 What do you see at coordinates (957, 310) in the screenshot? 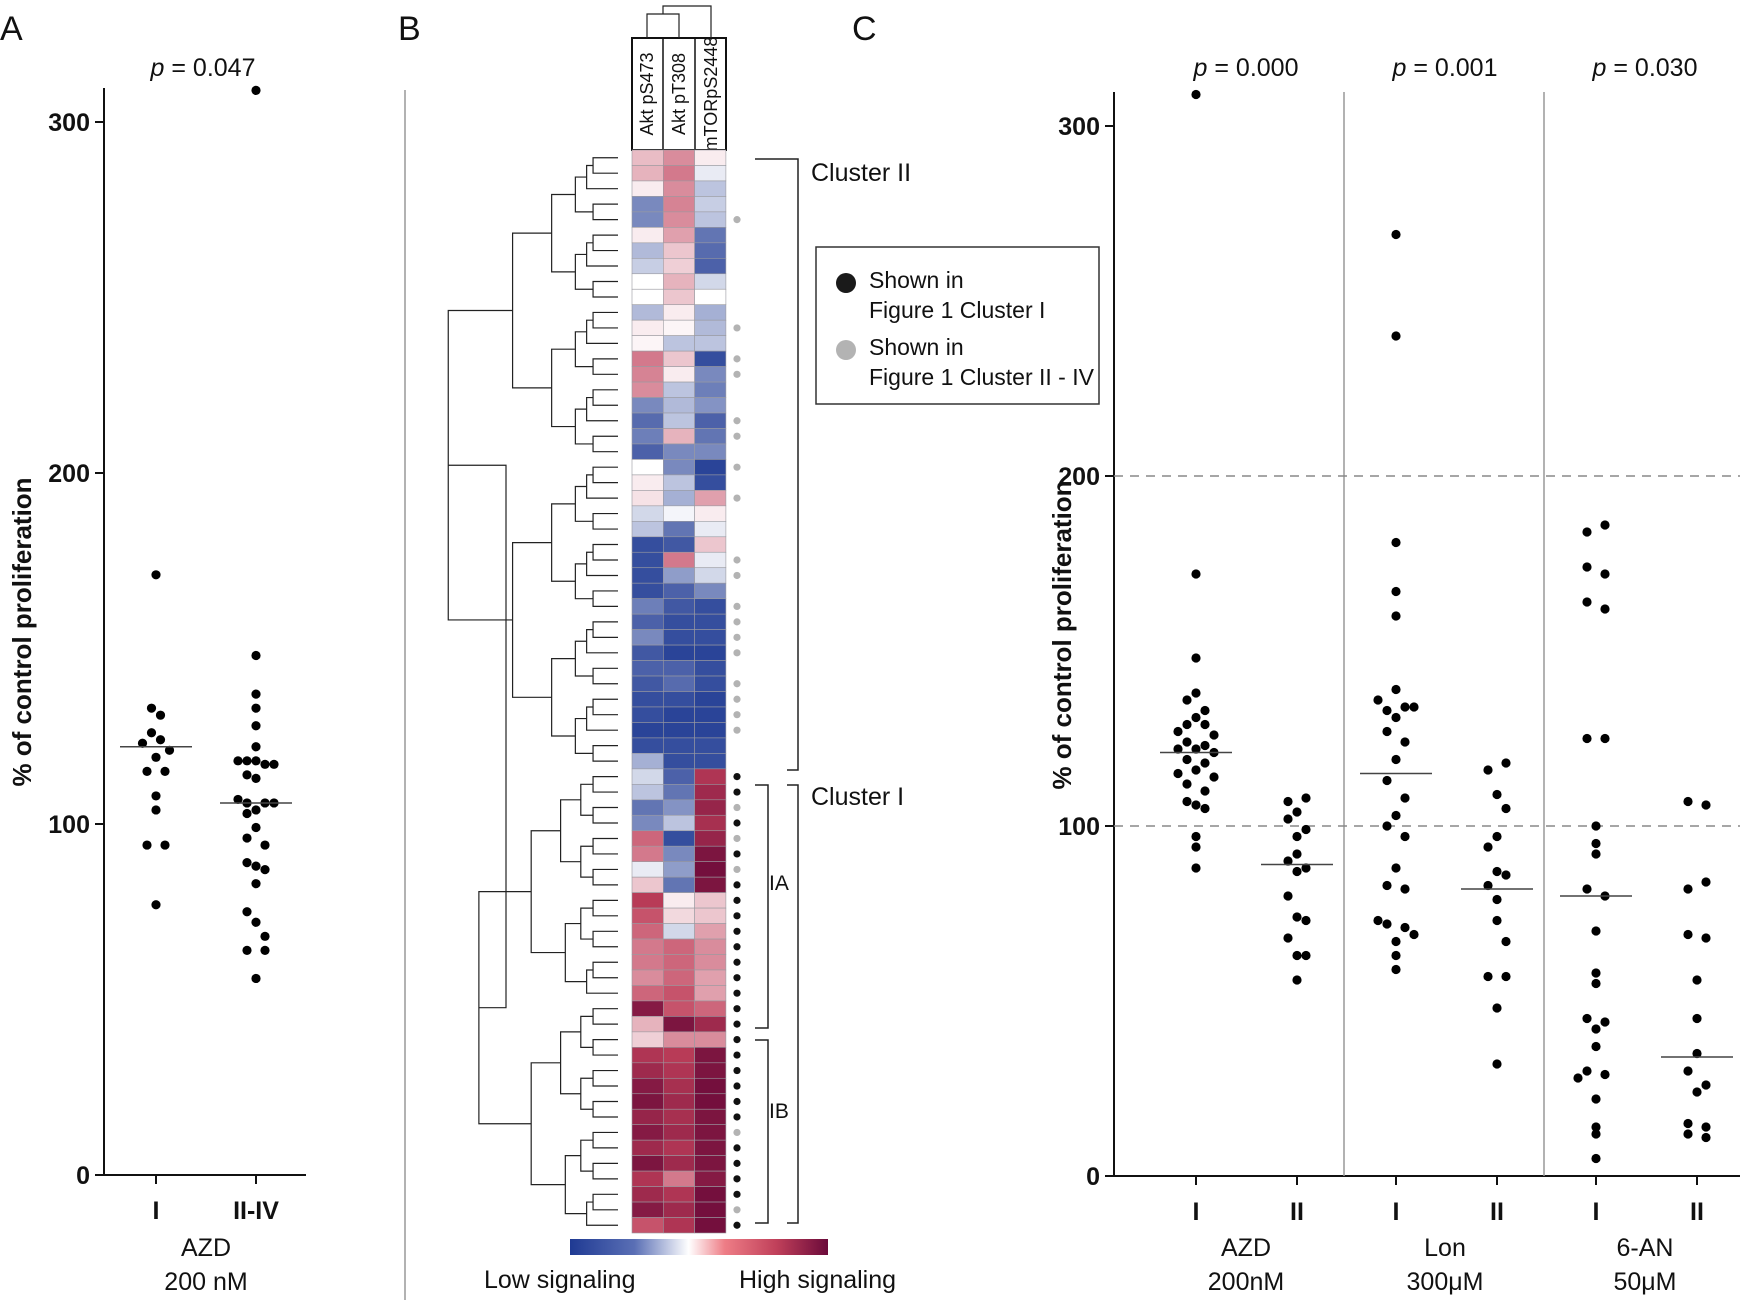
I see `legend-black-text-2: Figure 1 Cluster I` at bounding box center [957, 310].